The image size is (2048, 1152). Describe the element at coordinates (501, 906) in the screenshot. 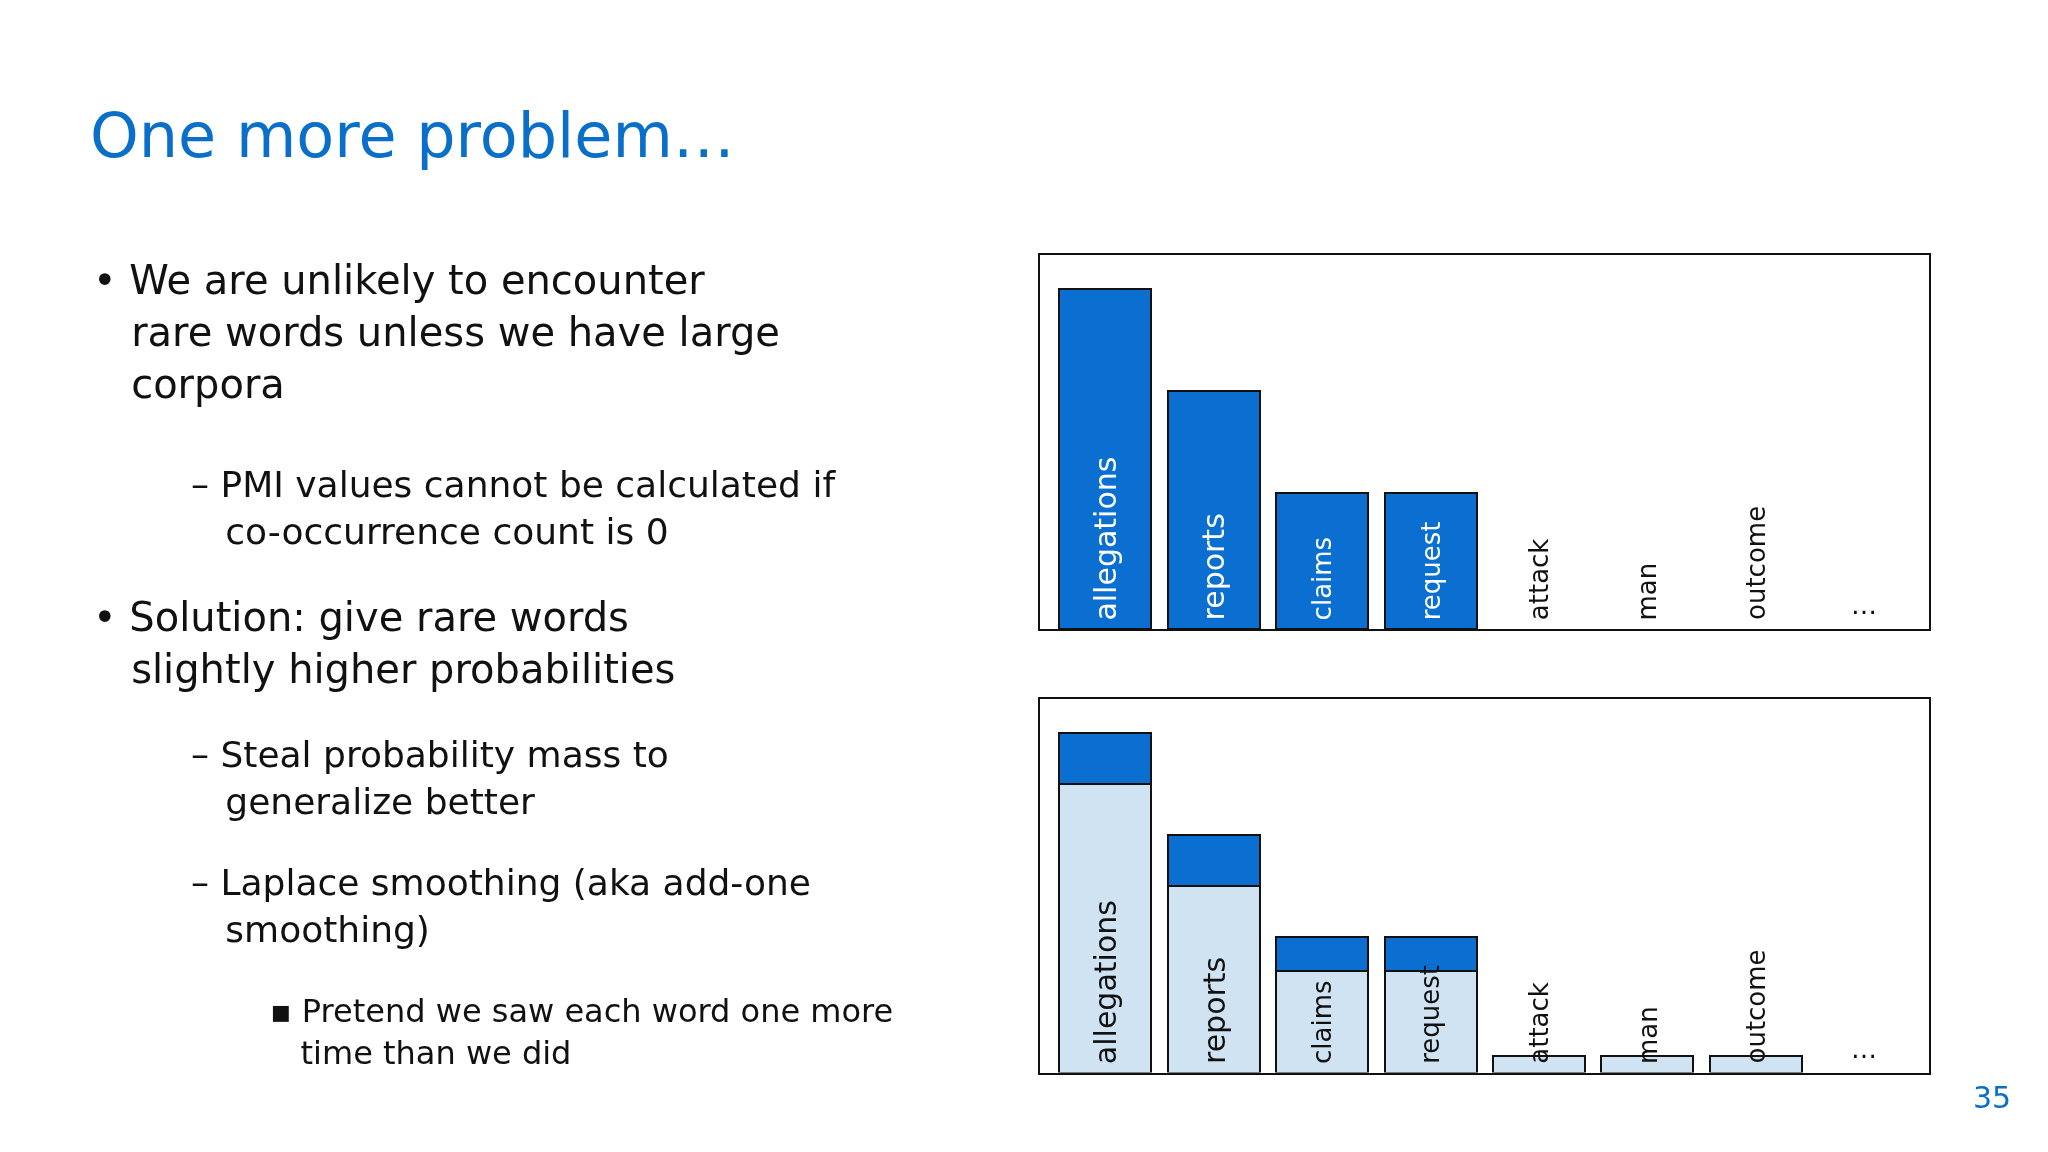

I see `text: – Laplace smoothing (aka add-one smoothing)` at that location.